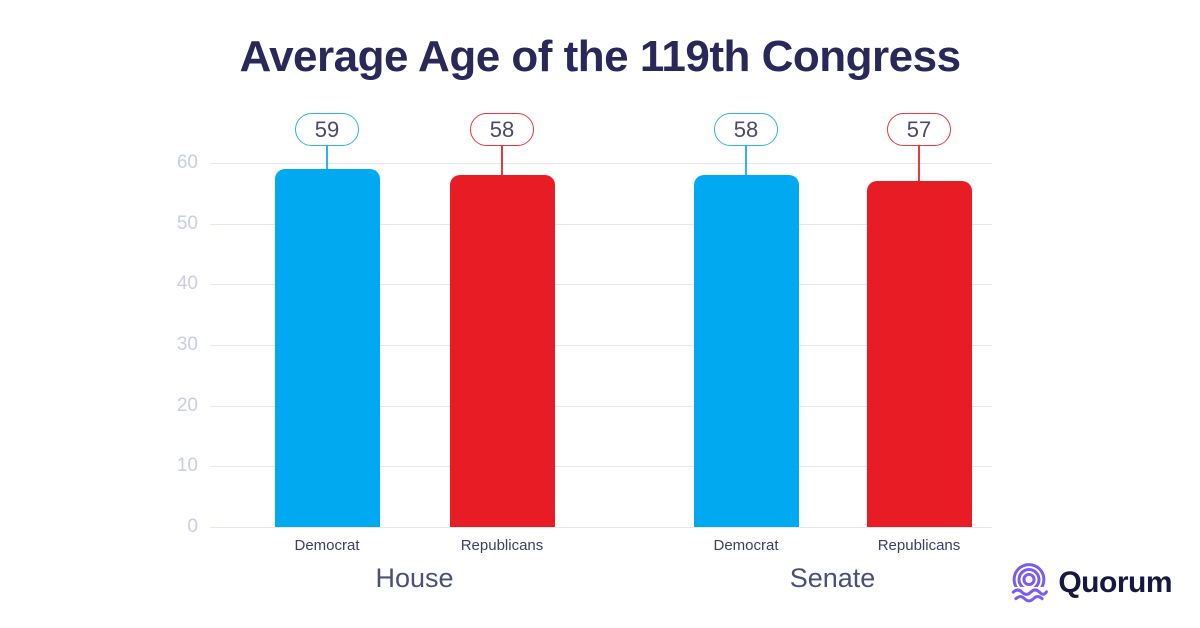 The height and width of the screenshot is (628, 1200). Describe the element at coordinates (1115, 582) in the screenshot. I see `quorum-logo-text: Quorum` at that location.